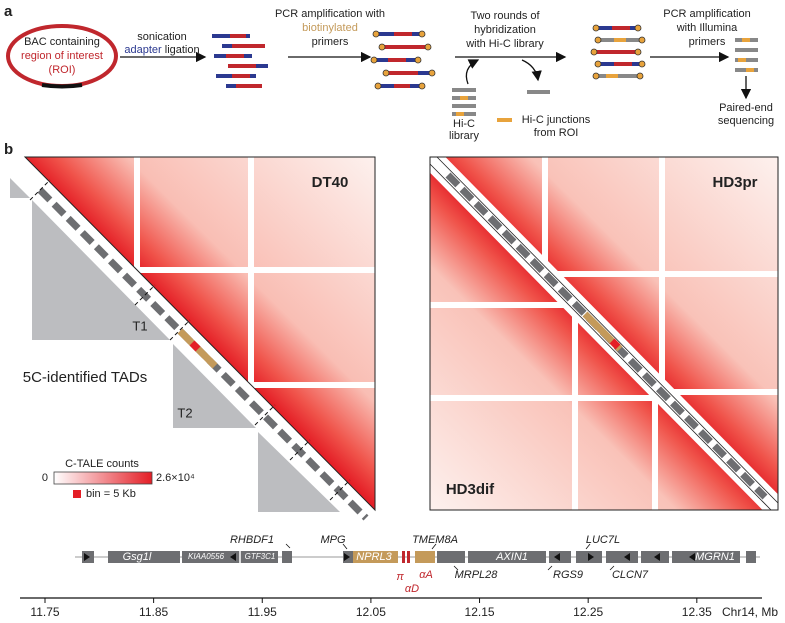  I want to click on step-text: sonication, so click(162, 37).